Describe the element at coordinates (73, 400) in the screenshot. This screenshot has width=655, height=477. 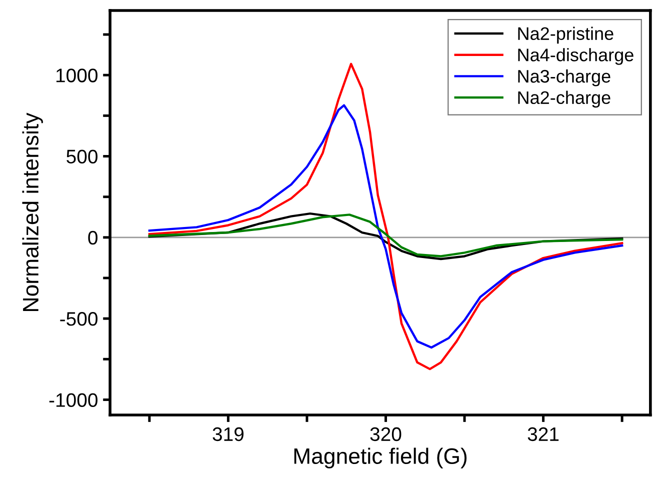
I see `y-tick-label: -1000` at that location.